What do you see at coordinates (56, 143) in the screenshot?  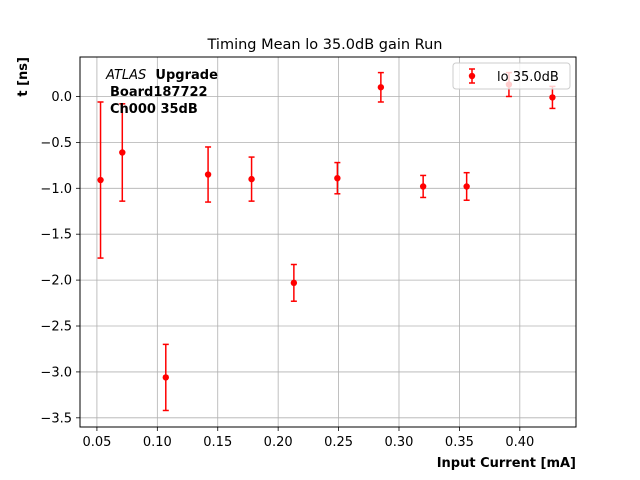 I see `y-tick-label: −0.5` at bounding box center [56, 143].